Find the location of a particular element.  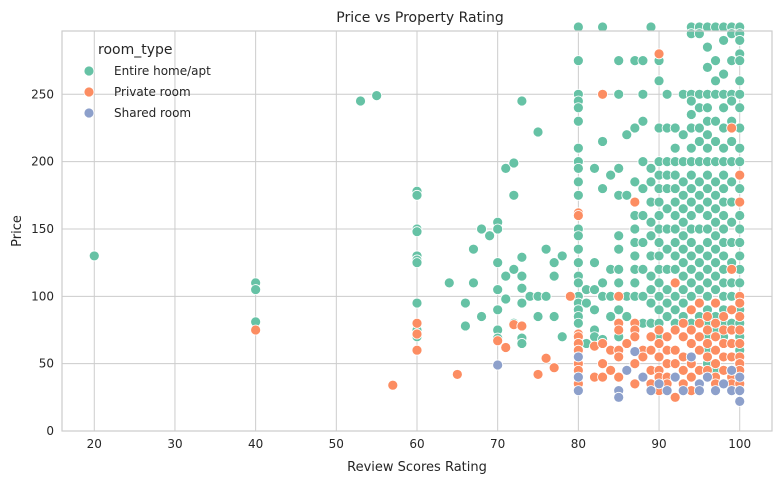

y-tick-label: 150 is located at coordinates (42, 229).